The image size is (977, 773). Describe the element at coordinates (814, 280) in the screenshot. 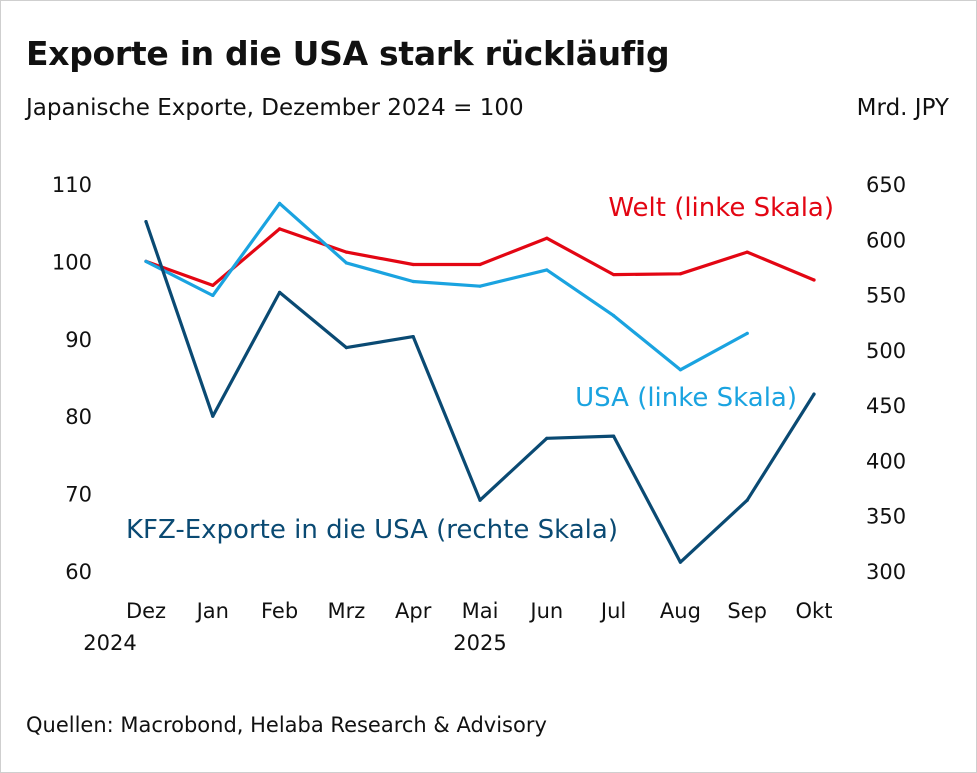

I see `series-1-point-okt` at that location.